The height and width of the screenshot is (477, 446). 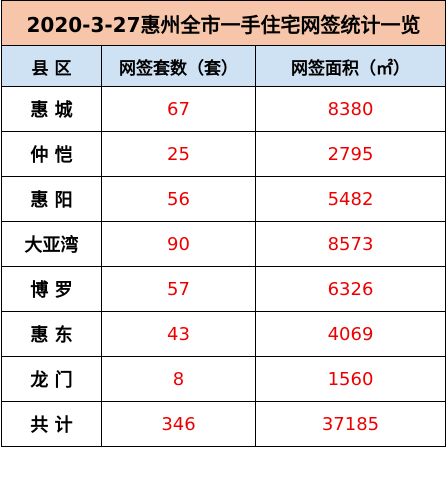 I want to click on total-area-cell: 37185, so click(x=350, y=424).